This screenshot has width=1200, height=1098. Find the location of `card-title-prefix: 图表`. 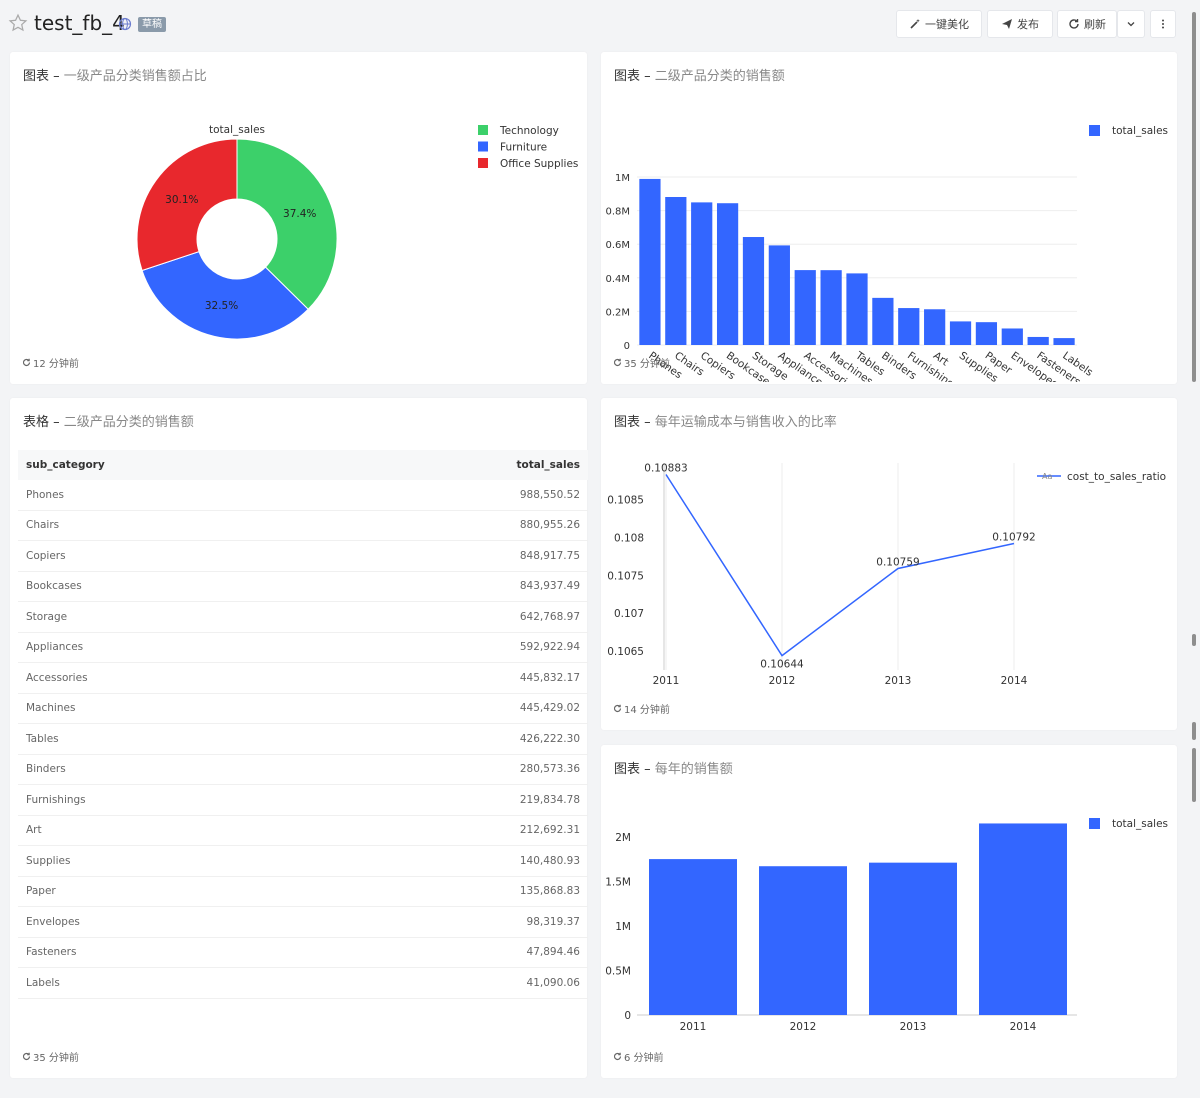

card-title-prefix: 图表 is located at coordinates (627, 76).